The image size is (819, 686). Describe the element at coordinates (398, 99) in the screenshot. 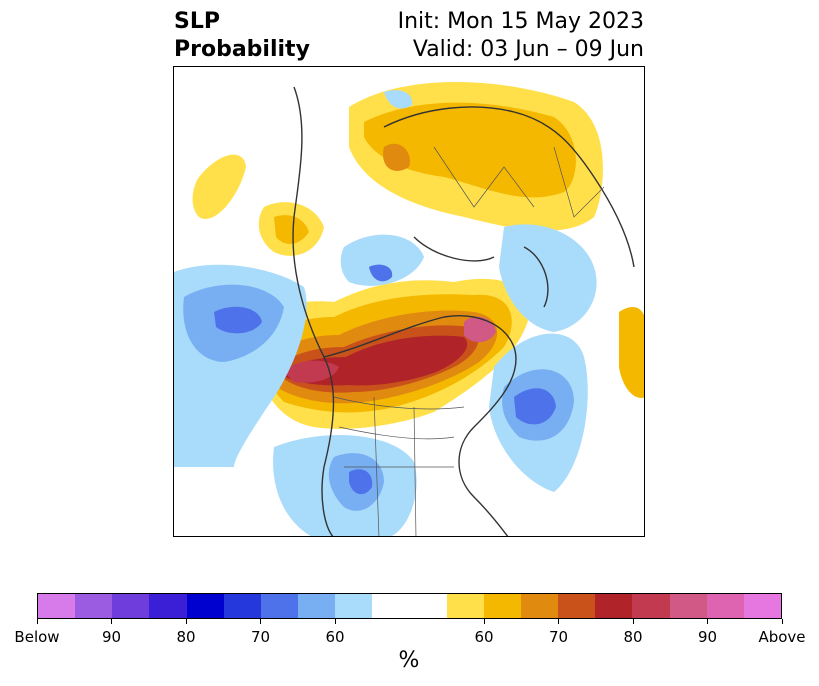

I see `anomaly-lightblue-north` at that location.